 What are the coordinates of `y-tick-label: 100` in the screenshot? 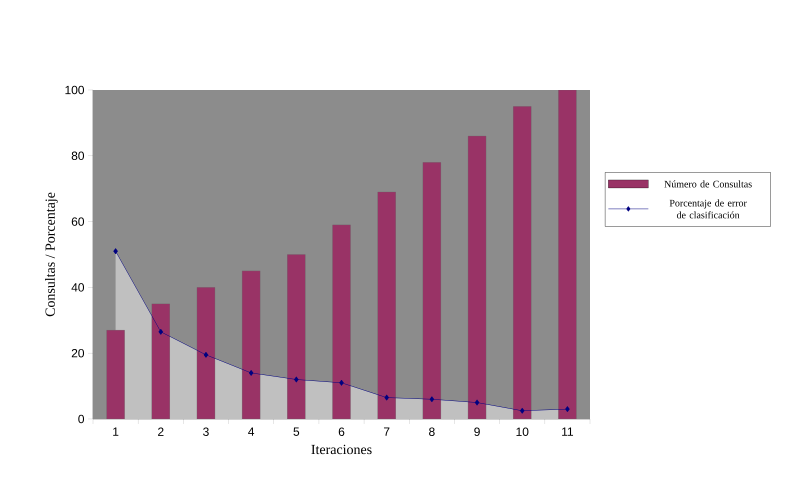 It's located at (74, 90).